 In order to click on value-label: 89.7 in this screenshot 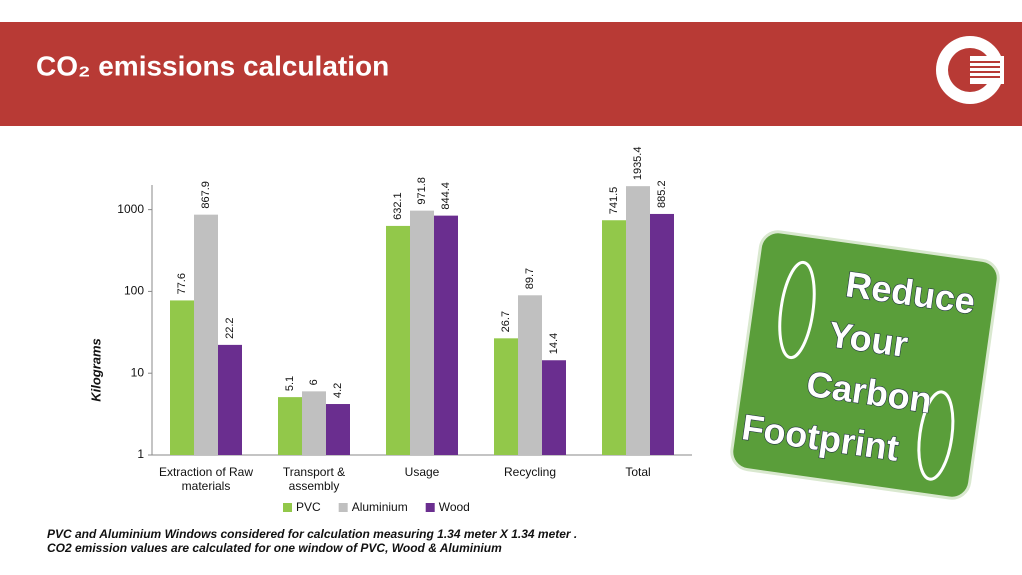, I will do `click(530, 278)`.